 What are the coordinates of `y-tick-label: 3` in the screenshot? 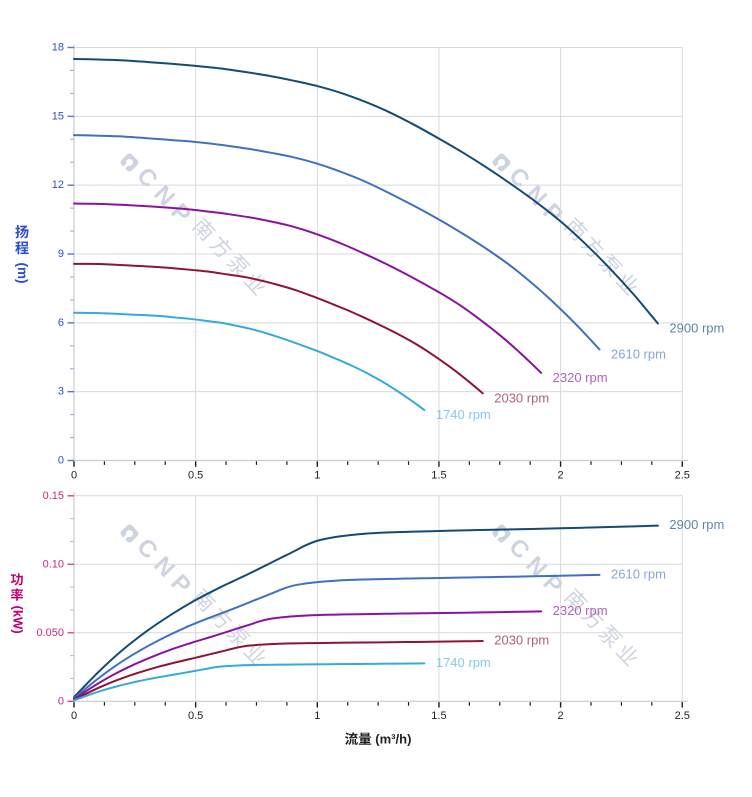 It's located at (61, 392).